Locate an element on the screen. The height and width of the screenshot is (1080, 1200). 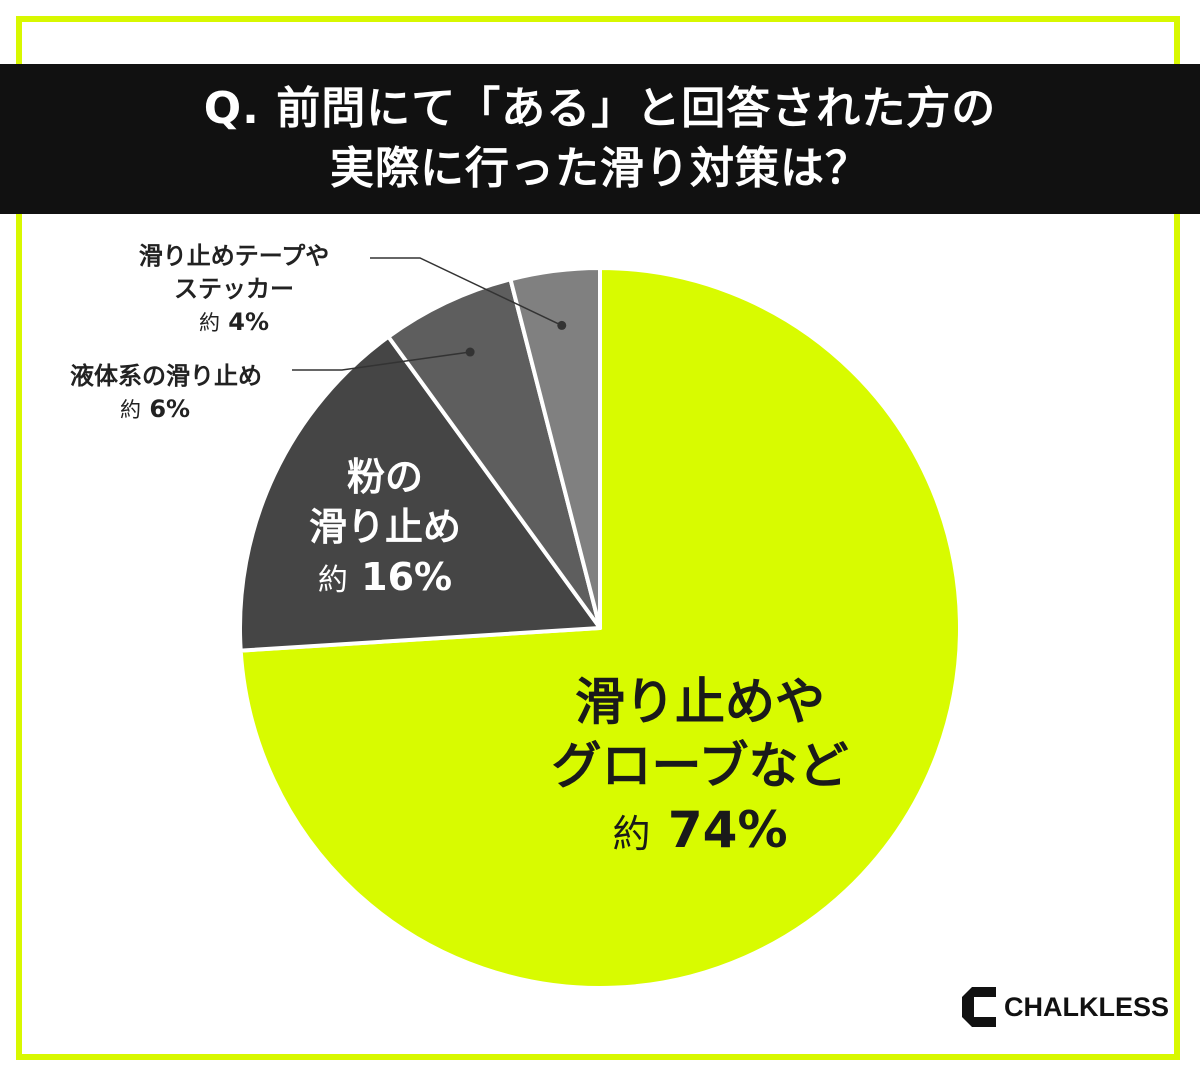
slice-label-liquid-prefix: 約 is located at coordinates (130, 410).